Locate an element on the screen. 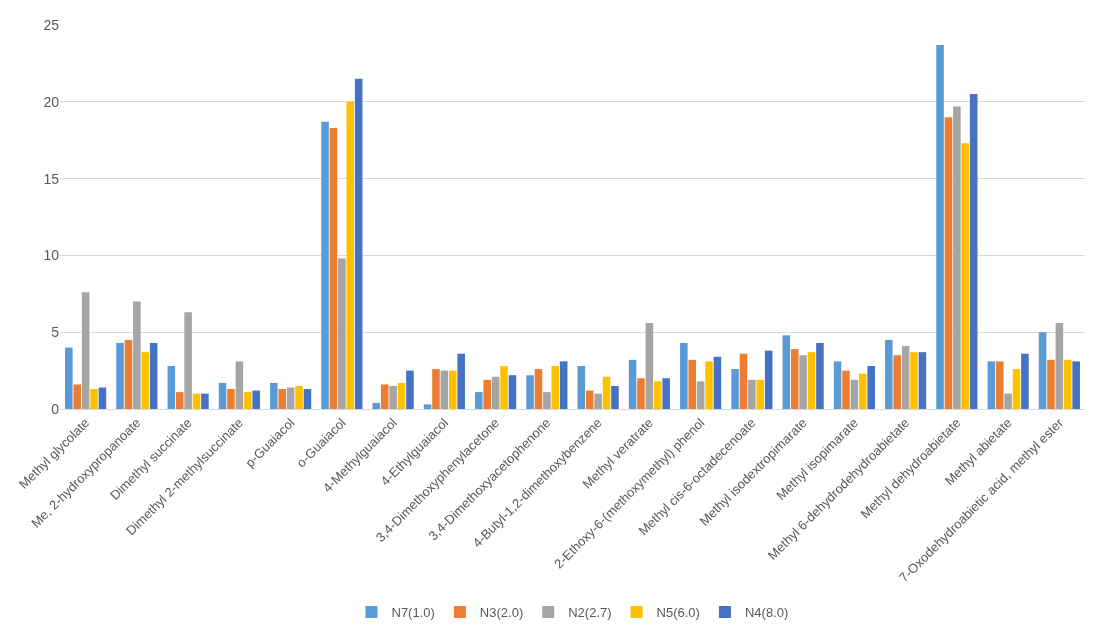 Image resolution: width=1105 pixels, height=627 pixels. legend-label: N5(6.0) is located at coordinates (678, 613).